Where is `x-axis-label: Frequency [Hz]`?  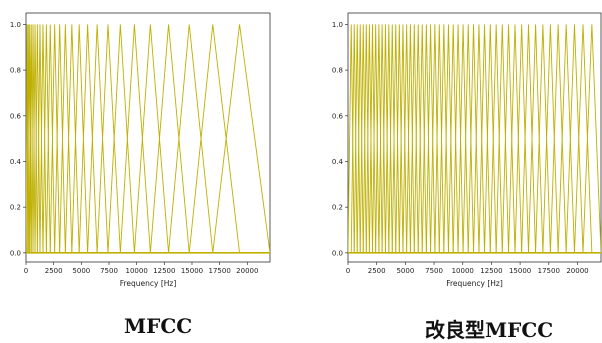 x-axis-label: Frequency [Hz] is located at coordinates (148, 283).